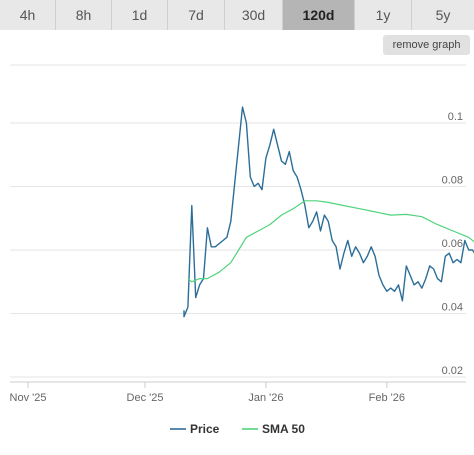 This screenshot has height=455, width=474. What do you see at coordinates (238, 392) in the screenshot?
I see `x-axis-ticks: Nov '25 Dec '25 Jan '26 Feb '26` at bounding box center [238, 392].